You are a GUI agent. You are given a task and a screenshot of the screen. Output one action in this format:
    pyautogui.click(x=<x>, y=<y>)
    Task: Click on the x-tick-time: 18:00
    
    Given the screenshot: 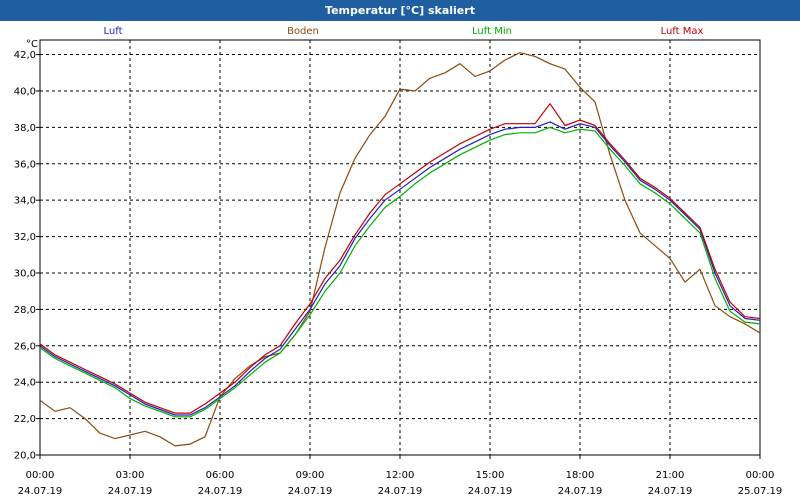 What is the action you would take?
    pyautogui.click(x=580, y=475)
    